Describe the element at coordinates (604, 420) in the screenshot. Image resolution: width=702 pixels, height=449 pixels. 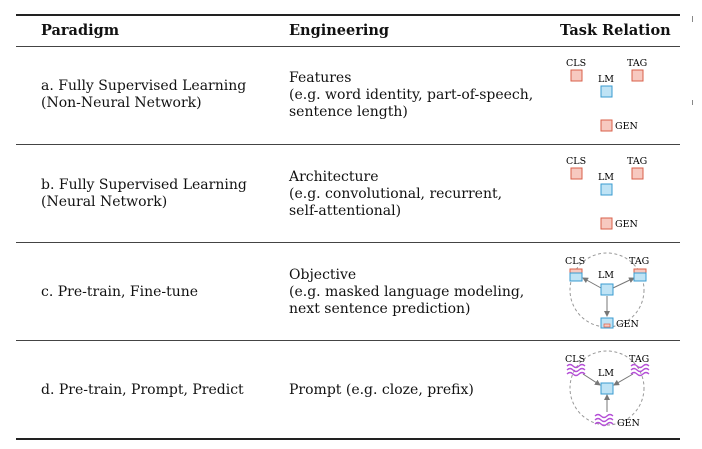
I see `gen-prompt-icon` at that location.